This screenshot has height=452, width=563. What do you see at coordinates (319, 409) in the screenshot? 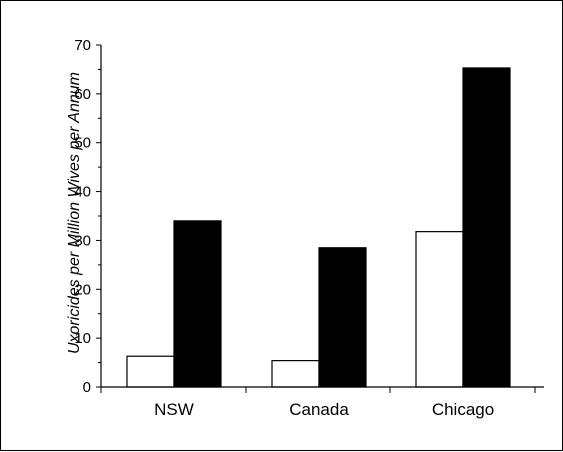
I see `x-category-label-canada: Canada` at bounding box center [319, 409].